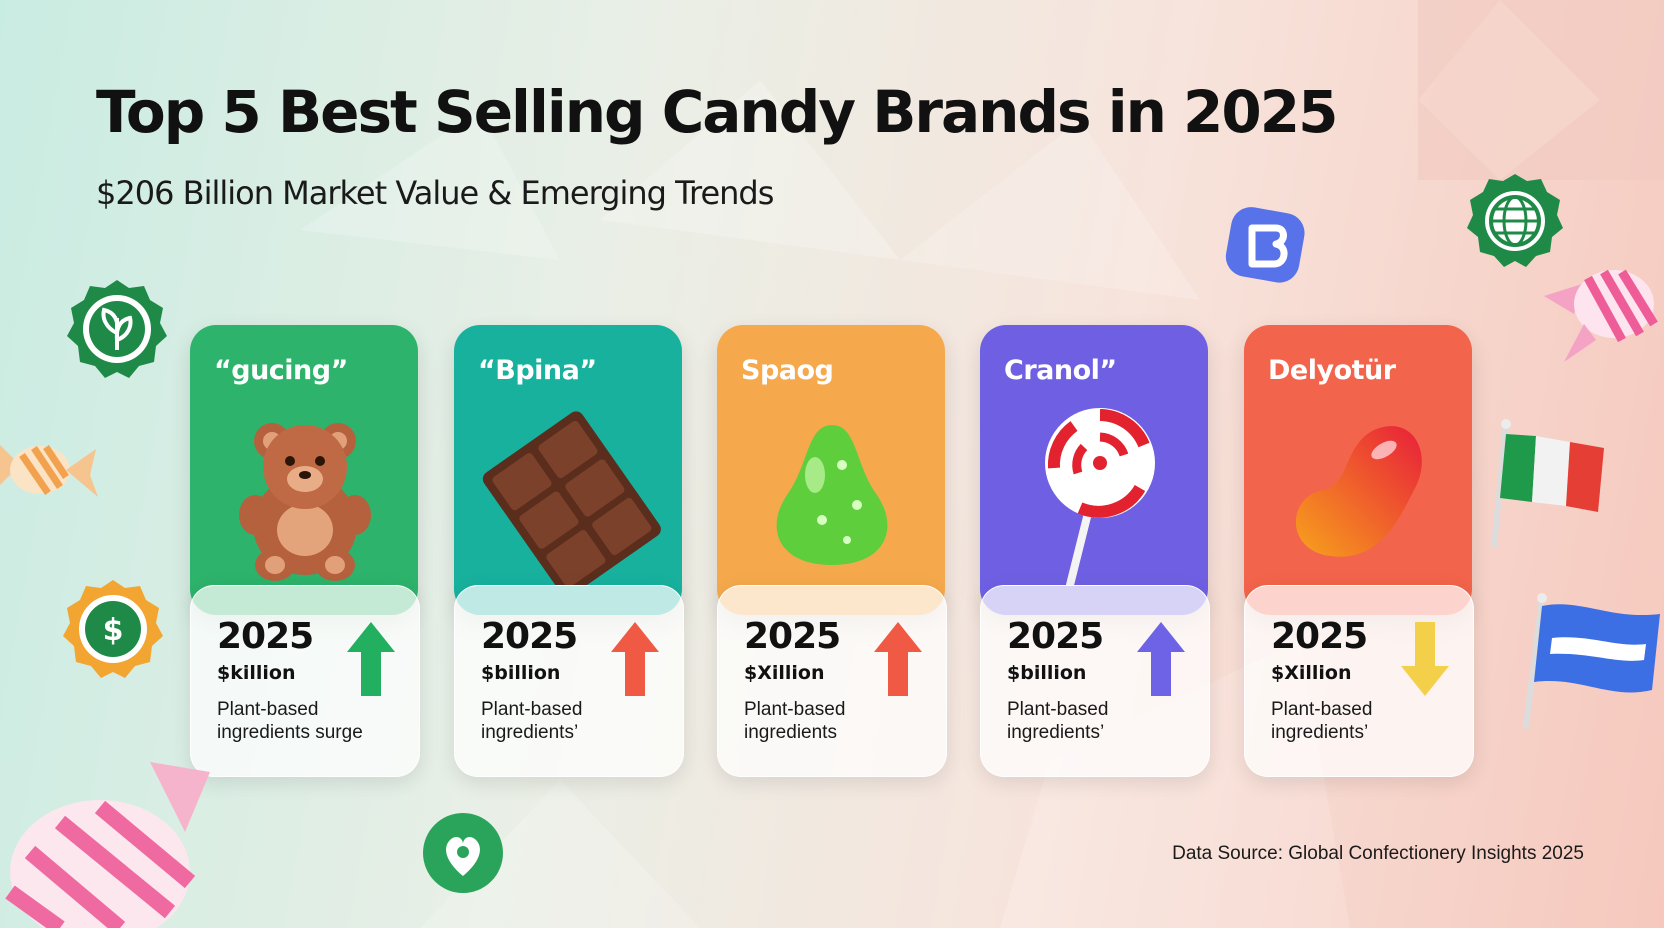  What do you see at coordinates (1359, 681) in the screenshot?
I see `brand-stats-panel: 2025 $Xillion Plant-based ingredients’` at bounding box center [1359, 681].